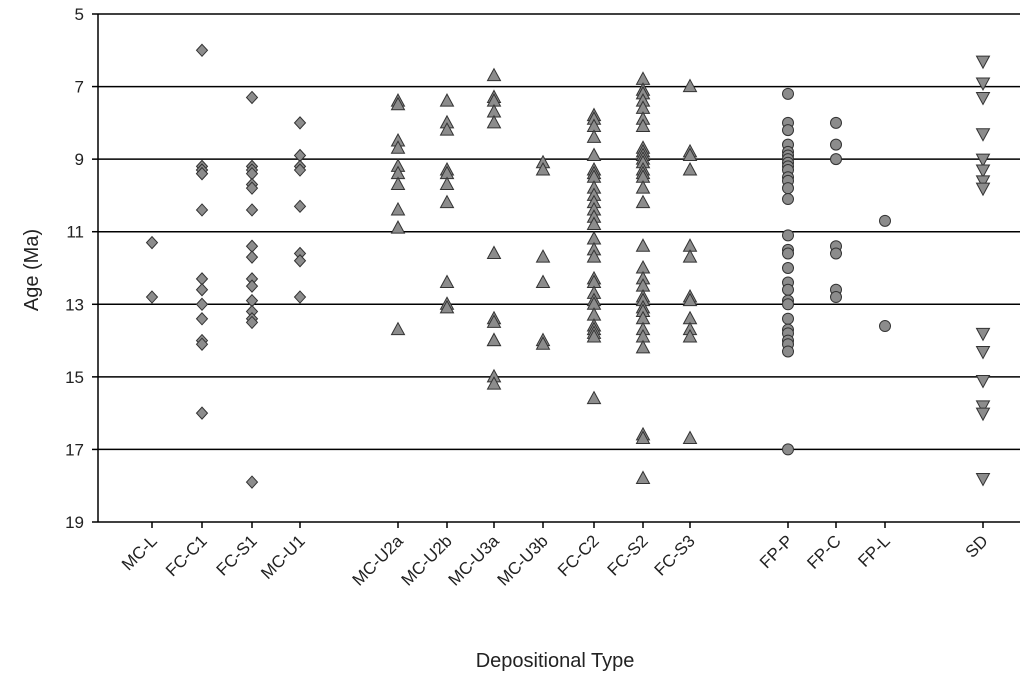 The image size is (1025, 678). I want to click on x-tick-label-FC-S1: FC-S1, so click(237, 555).